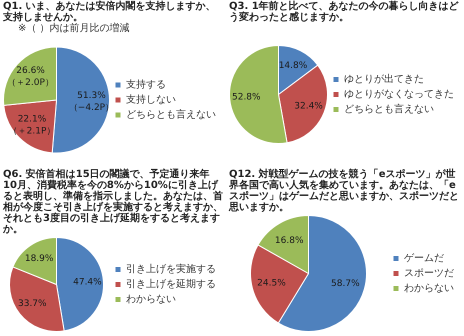 The image size is (464, 336). What do you see at coordinates (247, 97) in the screenshot?
I see `data-label: 52.8%` at bounding box center [247, 97].